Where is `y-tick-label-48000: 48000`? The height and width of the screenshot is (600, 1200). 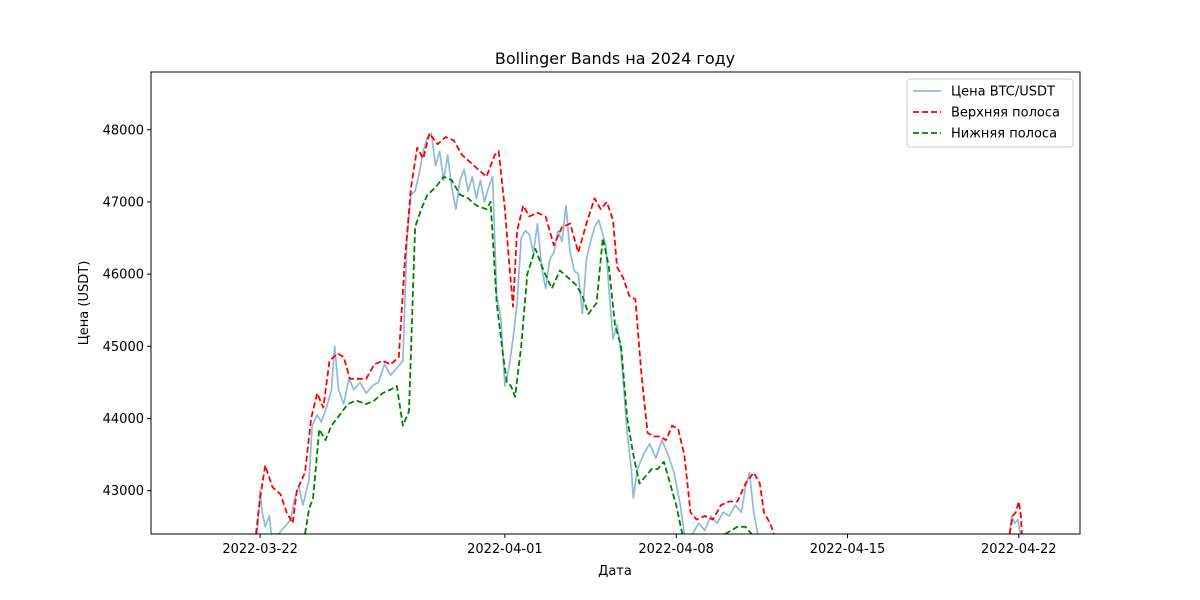 y-tick-label-48000: 48000 is located at coordinates (123, 130).